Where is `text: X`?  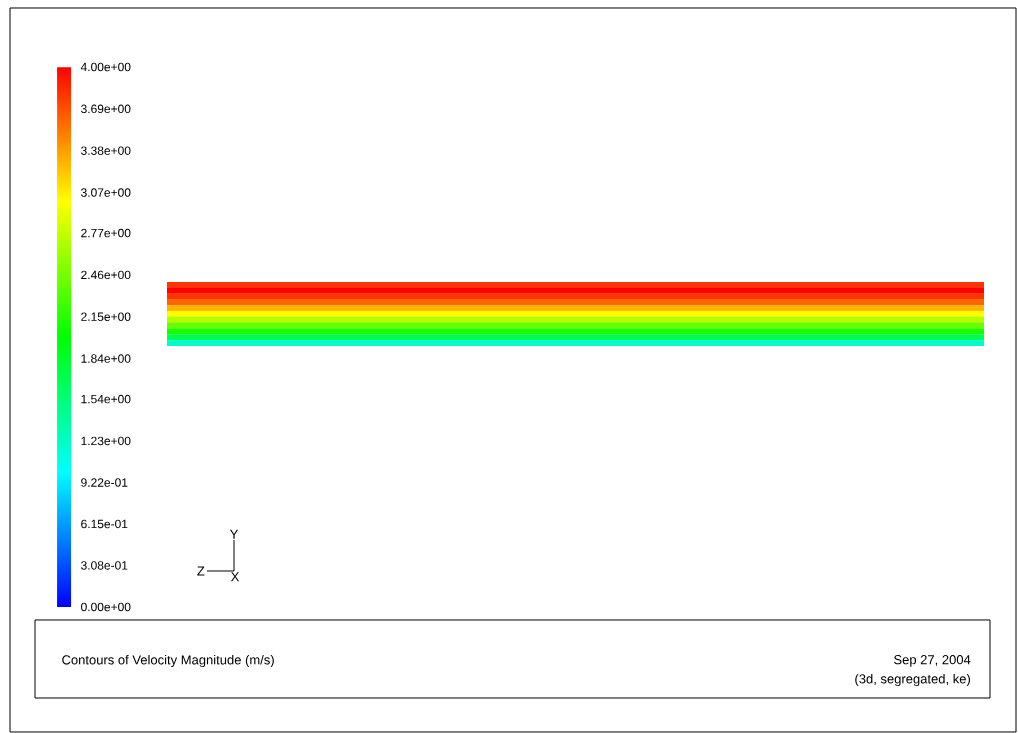
text: X is located at coordinates (235, 577).